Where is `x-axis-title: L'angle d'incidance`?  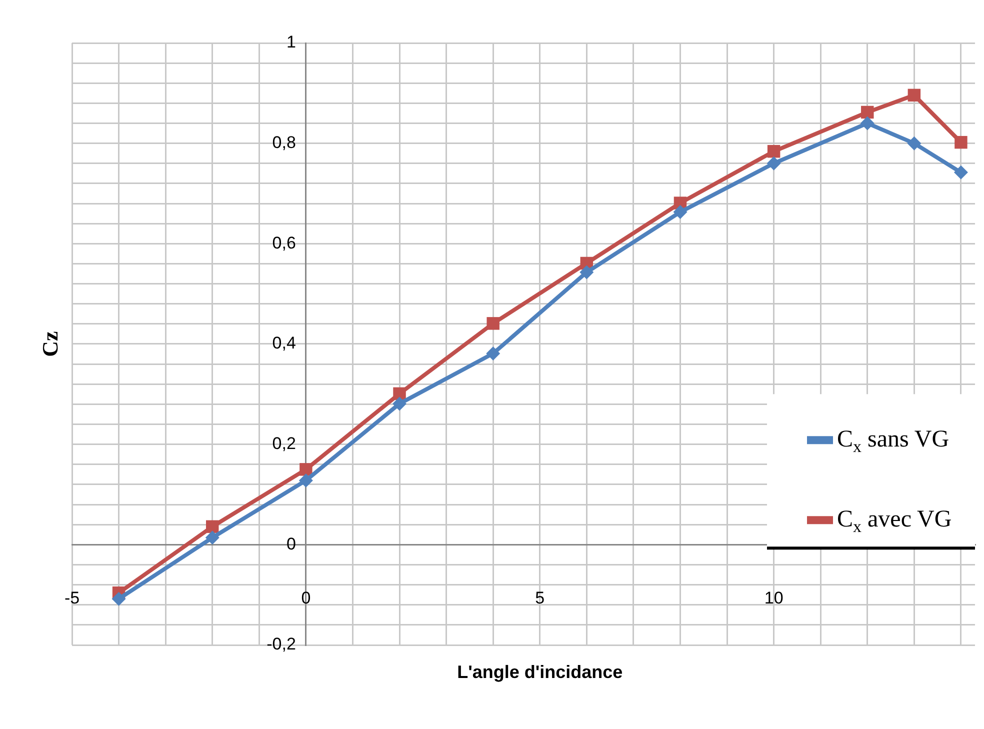
x-axis-title: L'angle d'incidance is located at coordinates (540, 672).